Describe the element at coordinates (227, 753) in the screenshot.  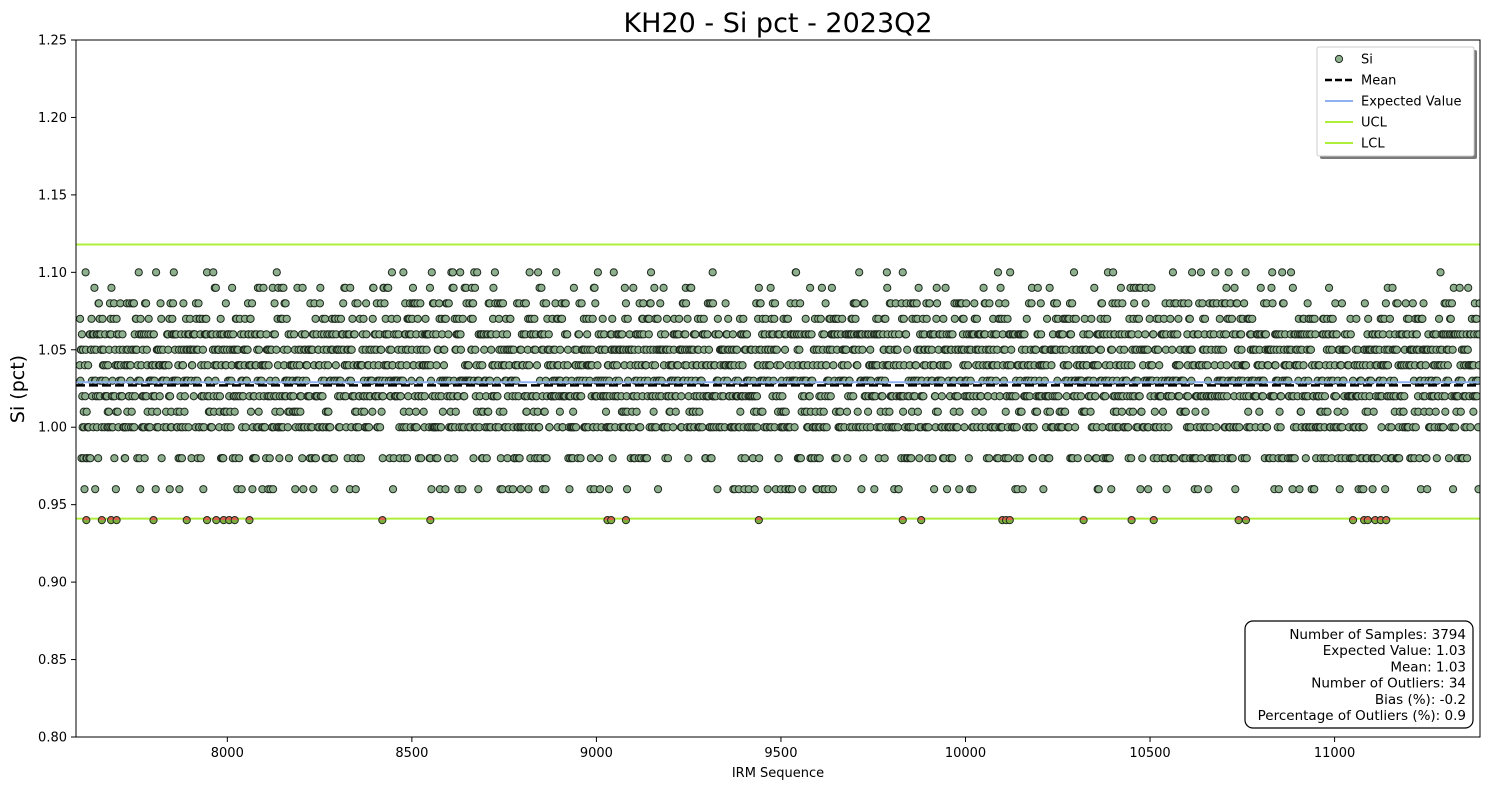
I see `x-tick-label: 8000` at that location.